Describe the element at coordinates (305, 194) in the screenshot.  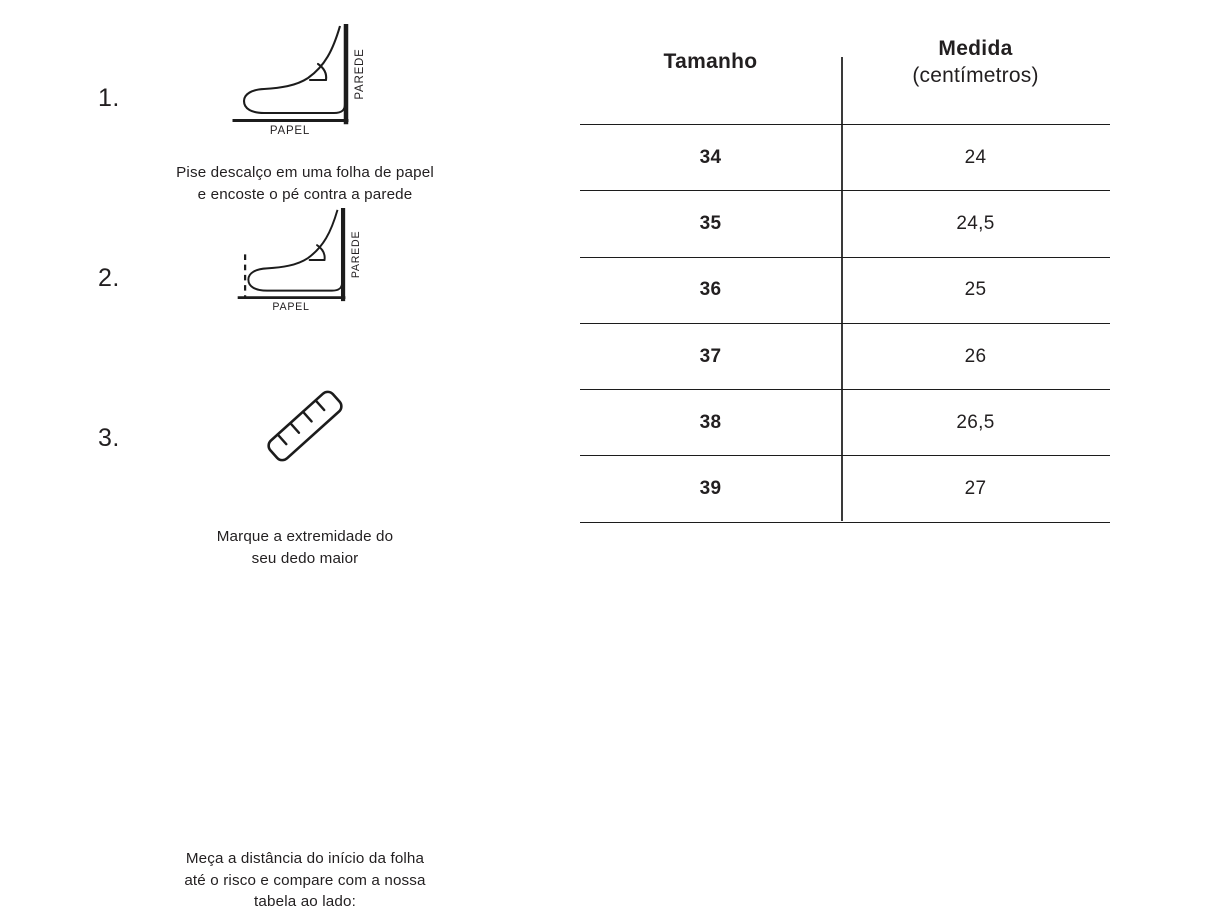
I see `step-caption-line: e encoste o pé contra a parede` at that location.